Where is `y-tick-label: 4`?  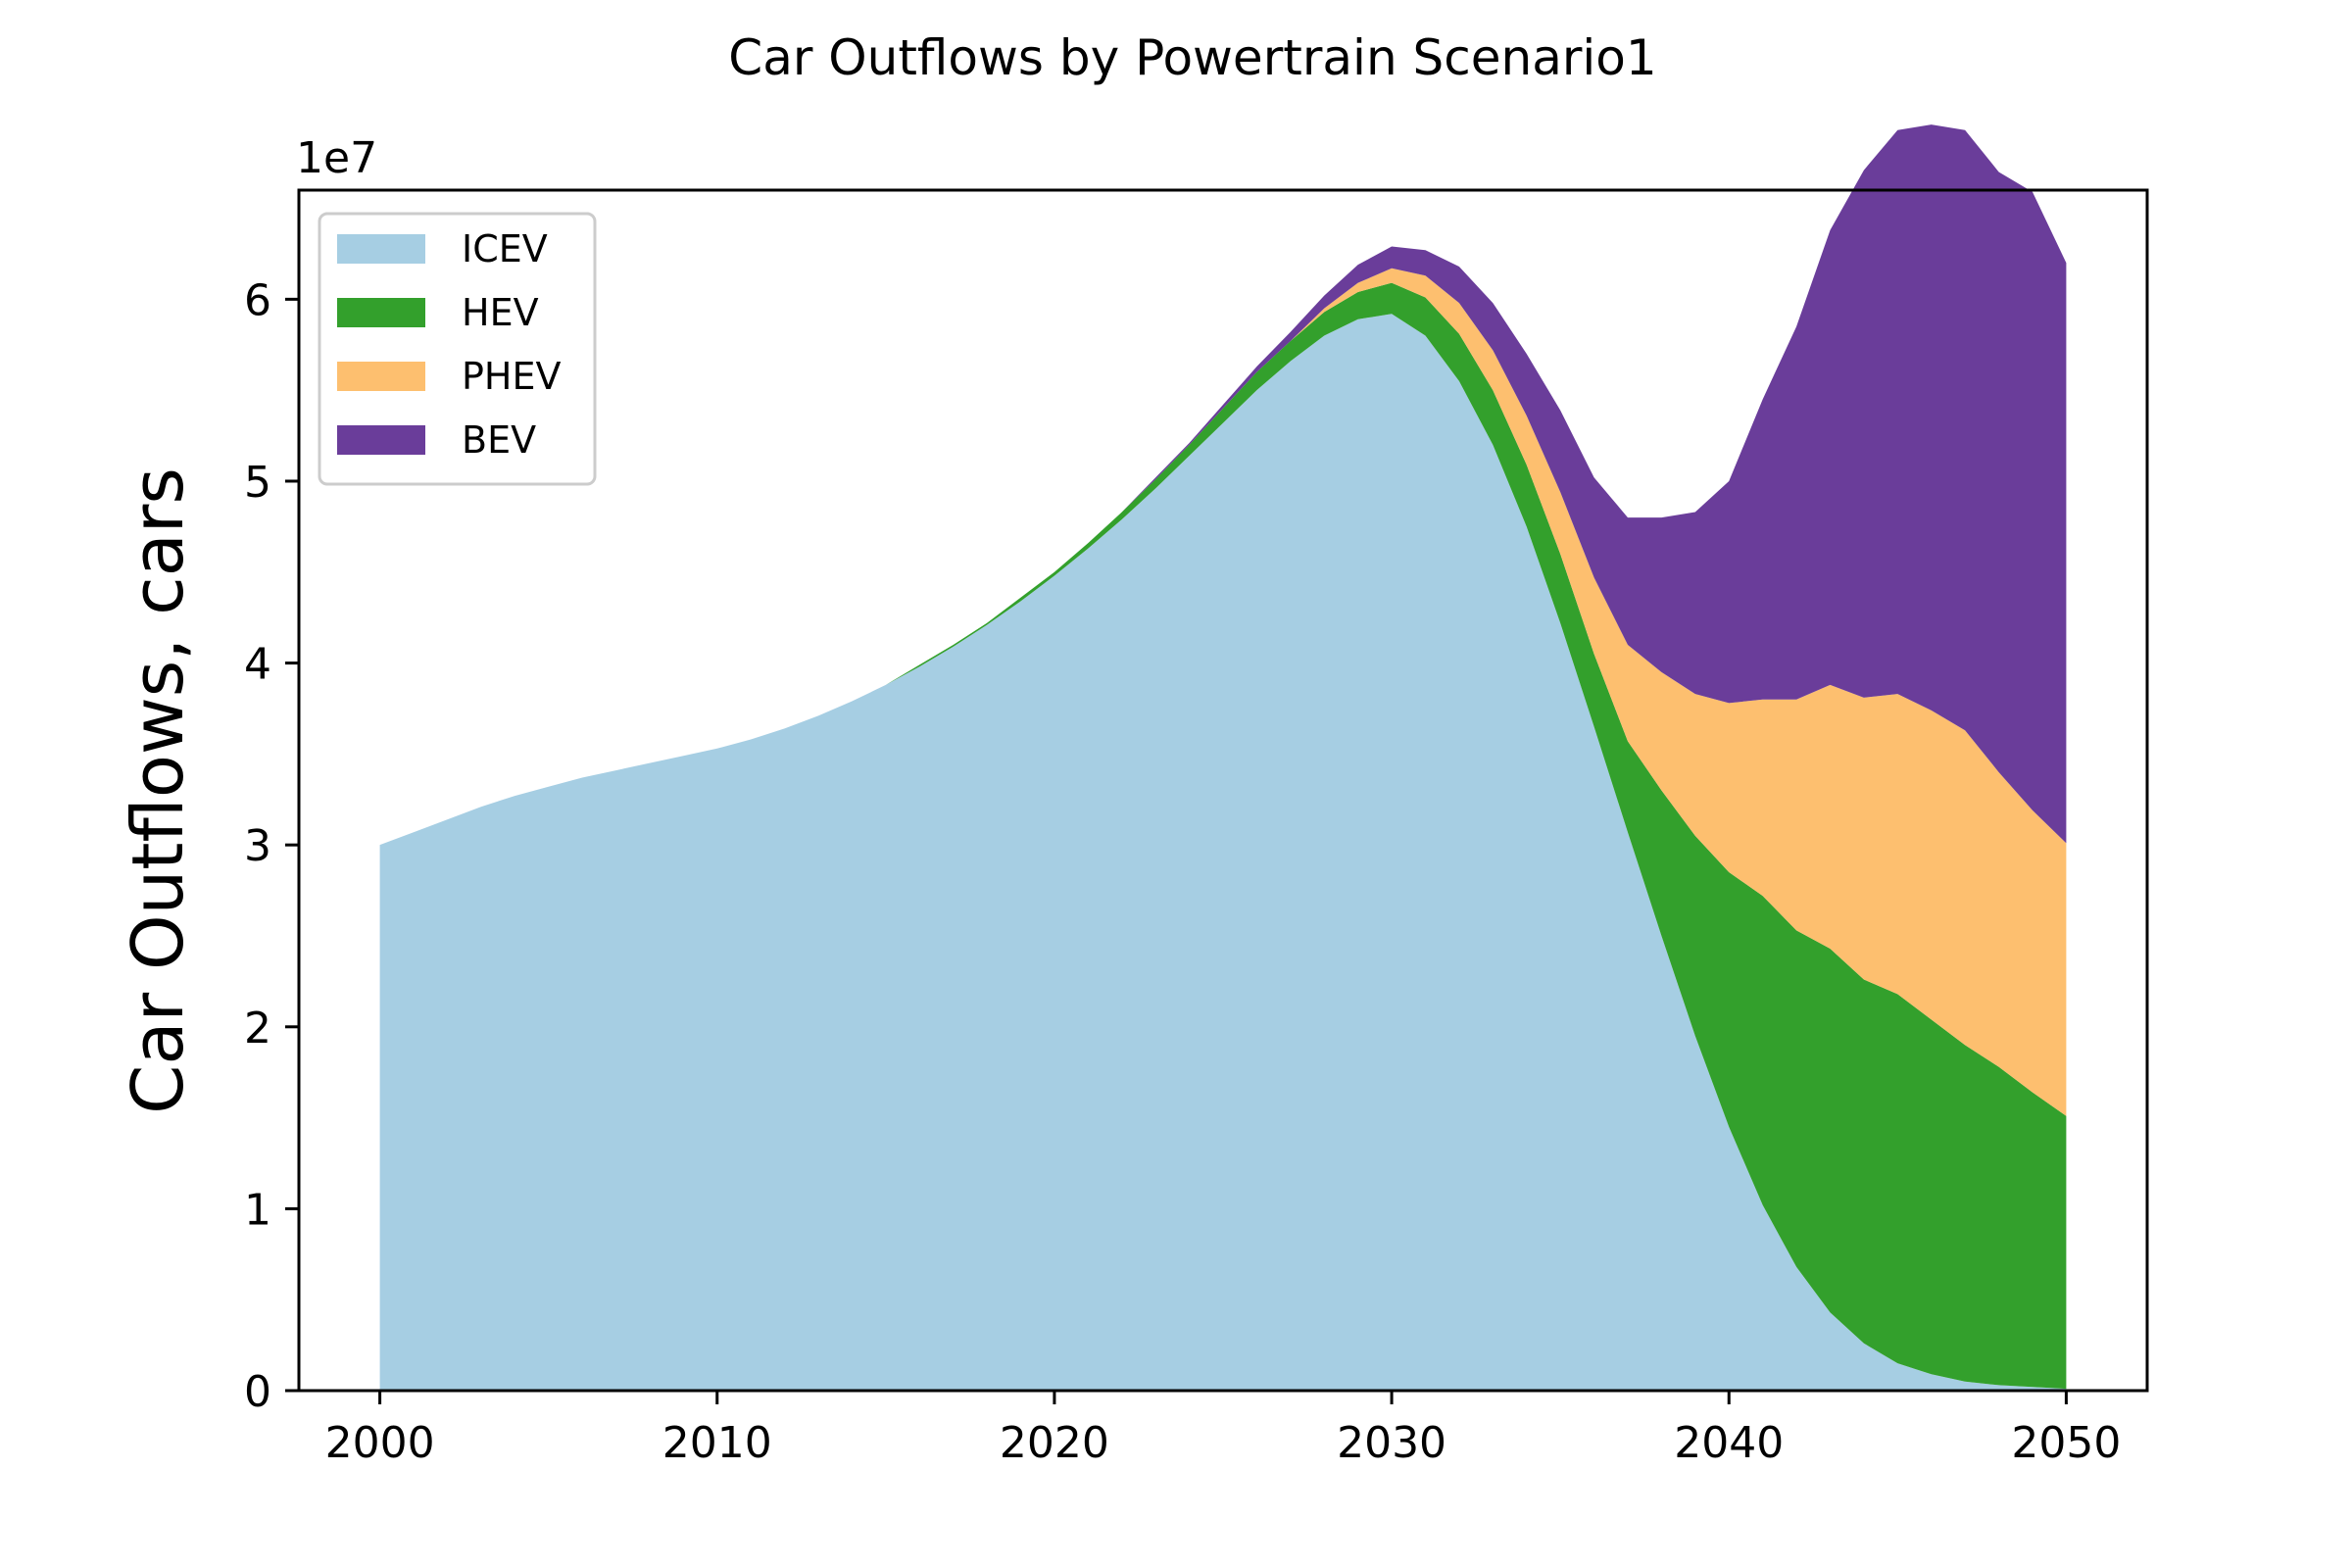 y-tick-label: 4 is located at coordinates (257, 665).